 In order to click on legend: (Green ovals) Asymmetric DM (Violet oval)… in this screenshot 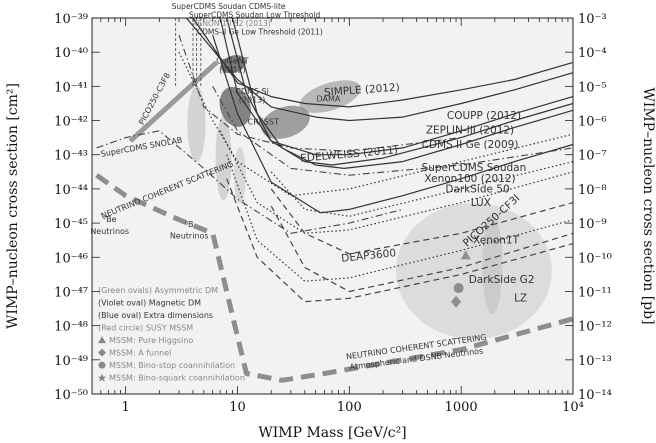, I will do `click(171, 334)`.